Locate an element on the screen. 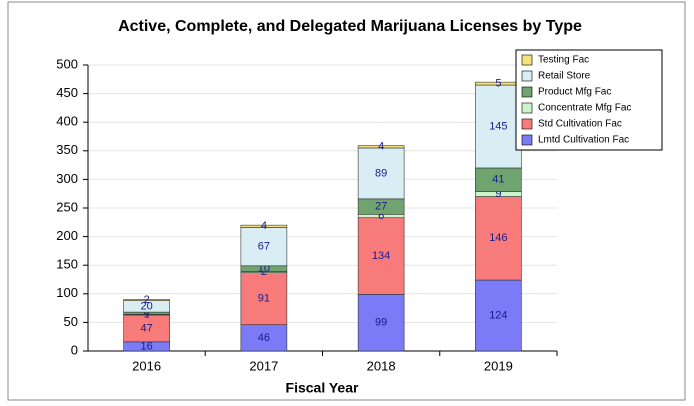 This screenshot has height=406, width=694. legend-label: Retail Store is located at coordinates (564, 76).